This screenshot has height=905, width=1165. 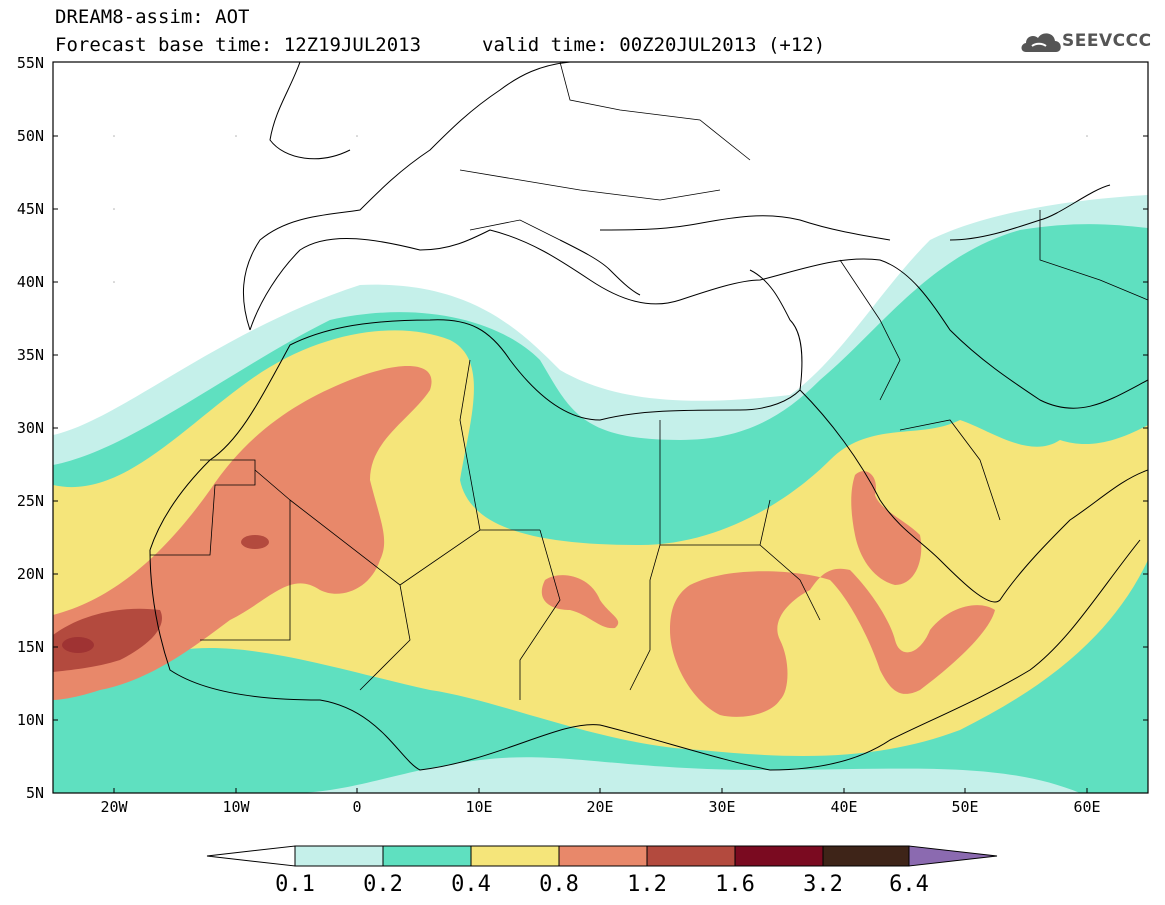 I want to click on aot-band-0-8-sudan, so click(x=832, y=642).